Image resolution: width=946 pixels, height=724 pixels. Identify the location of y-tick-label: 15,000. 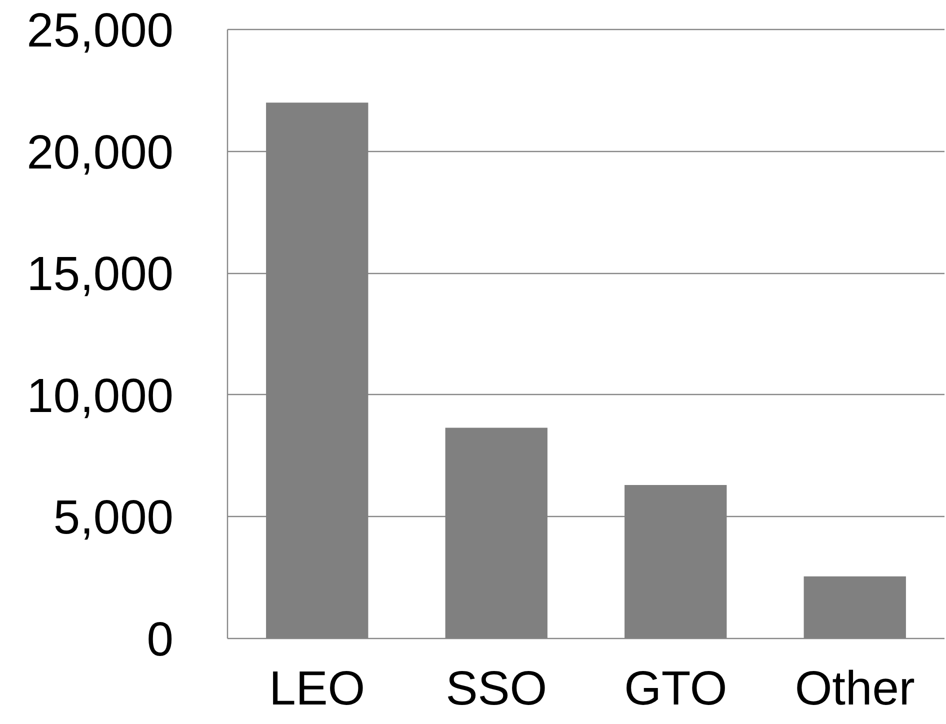
(100, 275).